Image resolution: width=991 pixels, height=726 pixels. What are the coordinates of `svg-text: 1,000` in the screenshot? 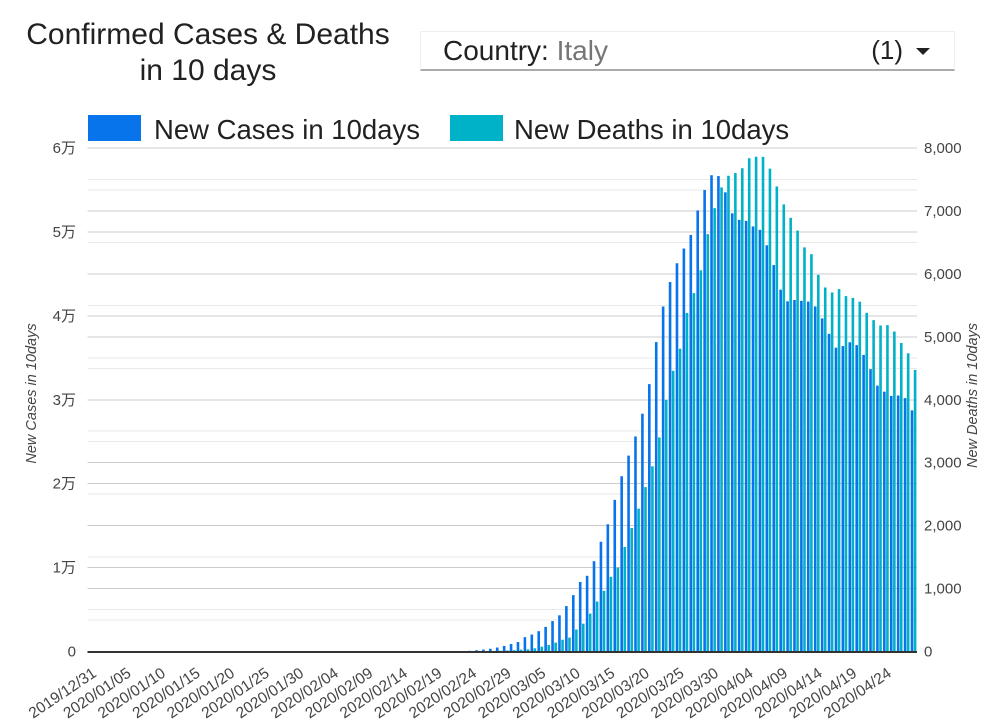 It's located at (943, 589).